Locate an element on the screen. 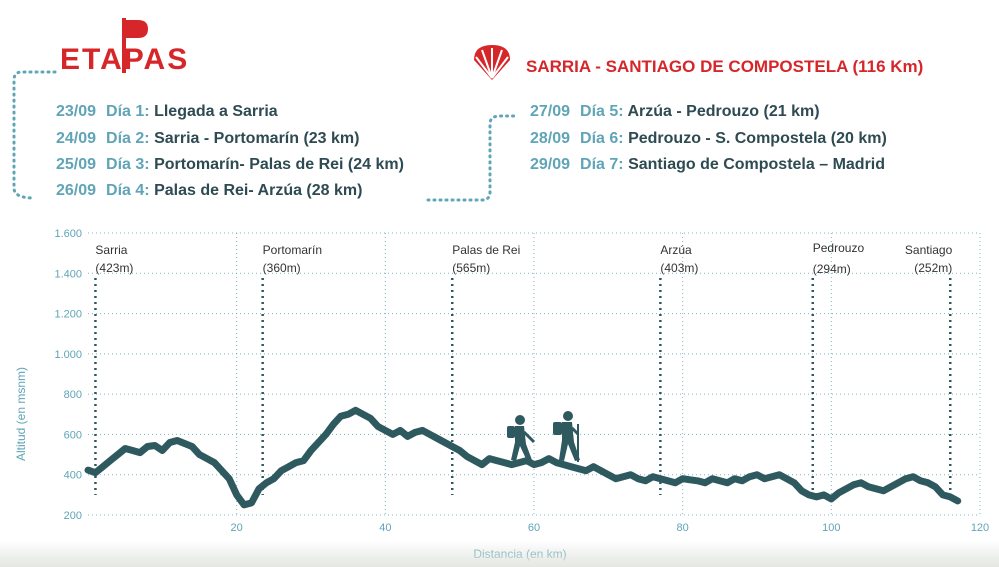  waypoint-name: Portomarín is located at coordinates (292, 250).